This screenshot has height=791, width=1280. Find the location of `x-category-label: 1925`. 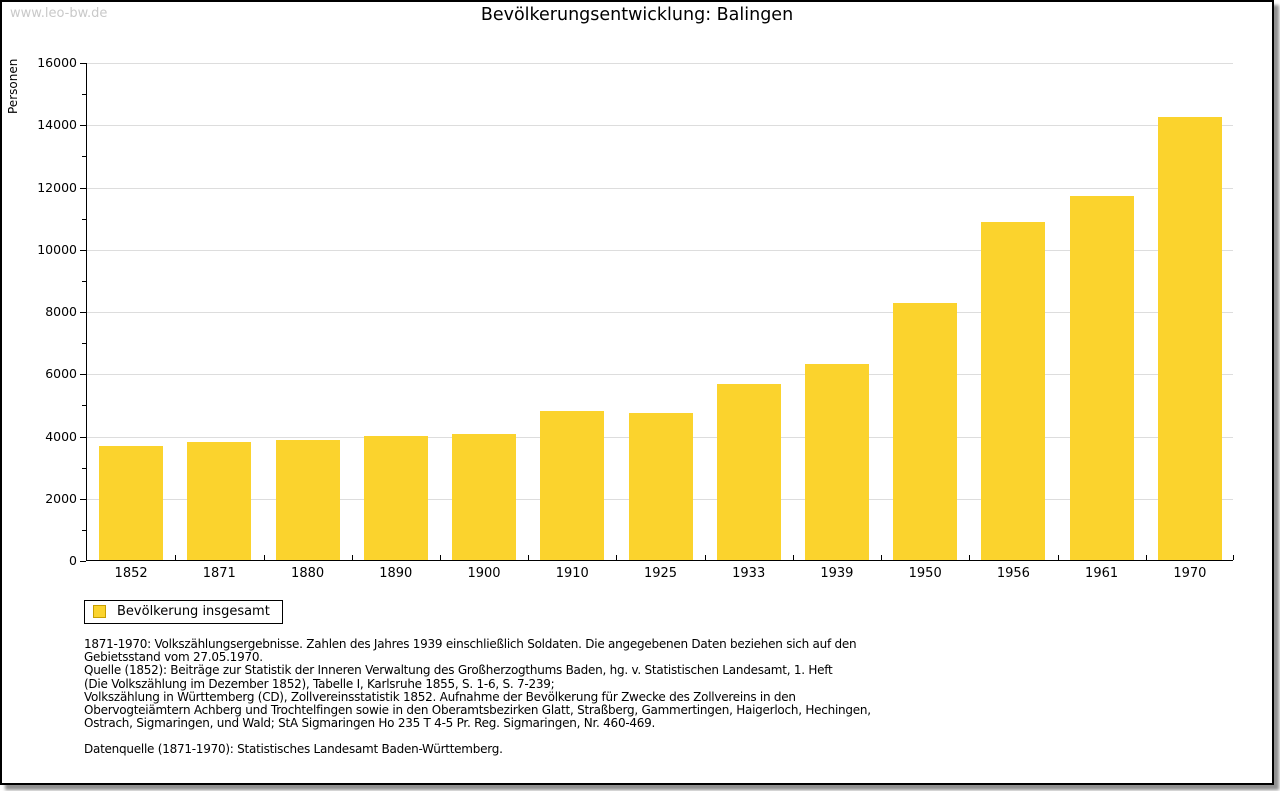

x-category-label: 1925 is located at coordinates (660, 573).